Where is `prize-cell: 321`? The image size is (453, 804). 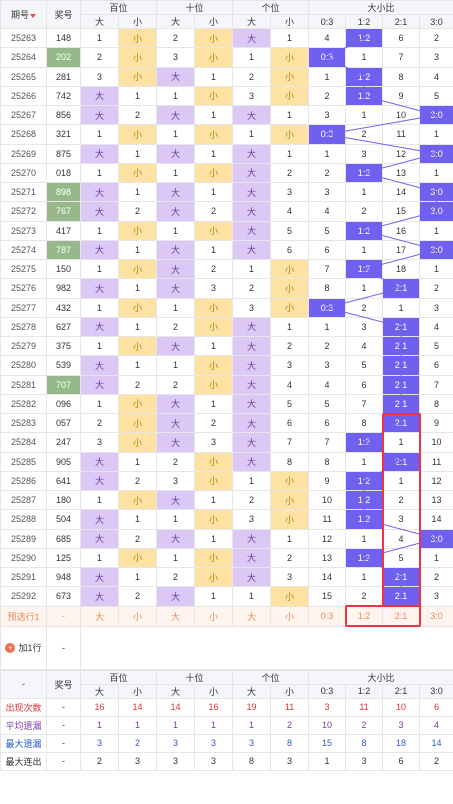
prize-cell: 321 is located at coordinates (63, 134).